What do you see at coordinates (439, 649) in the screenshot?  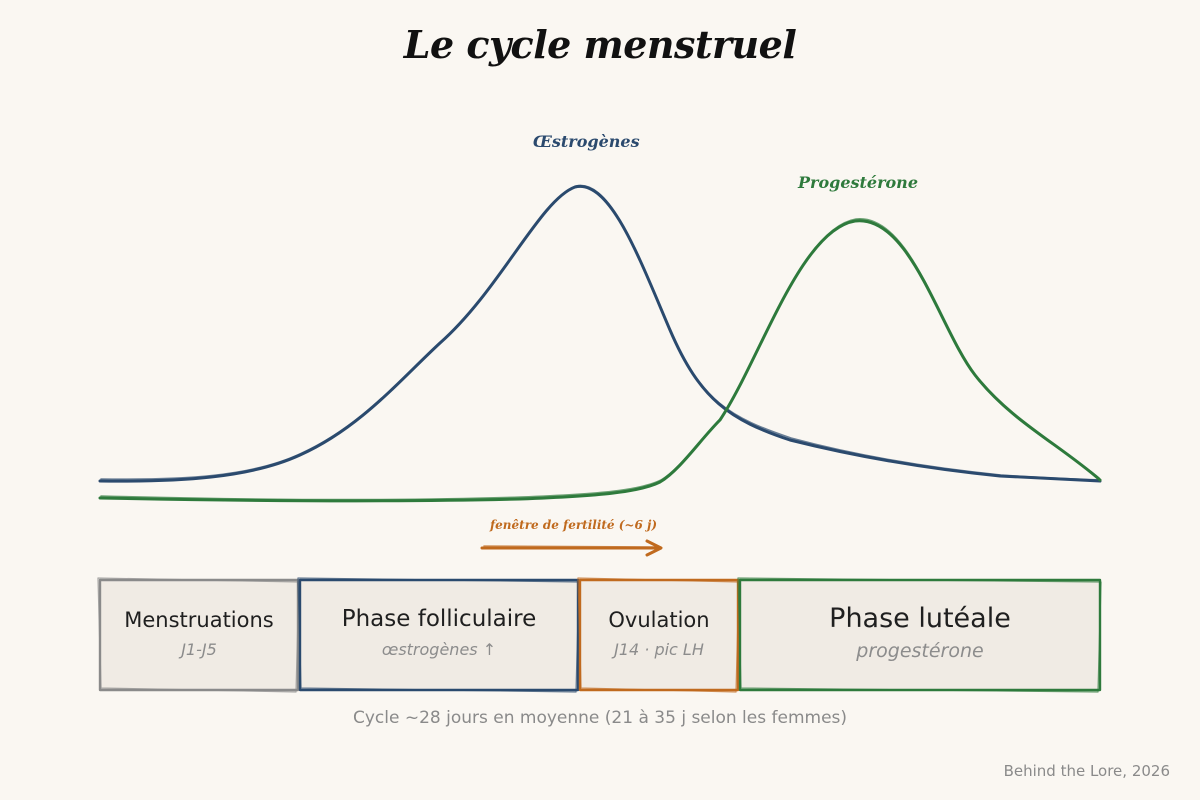 I see `phase-detail: œstrogènes ↑` at bounding box center [439, 649].